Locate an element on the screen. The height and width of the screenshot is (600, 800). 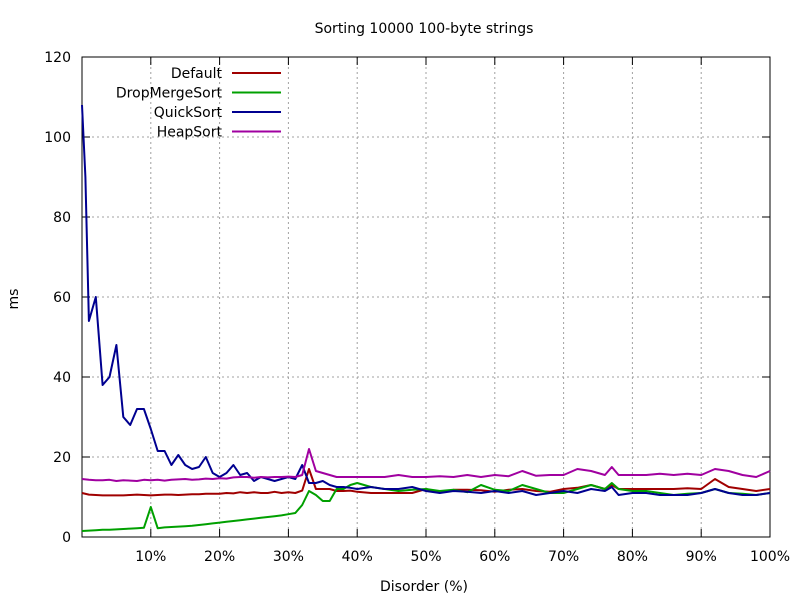
x-tick-label: 100% is located at coordinates (770, 557).